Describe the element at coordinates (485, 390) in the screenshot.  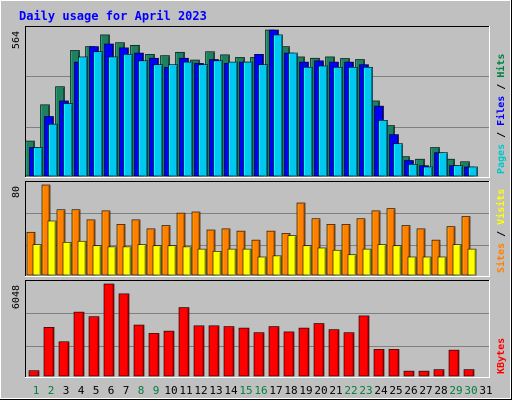
I see `day-label-31: 31` at that location.